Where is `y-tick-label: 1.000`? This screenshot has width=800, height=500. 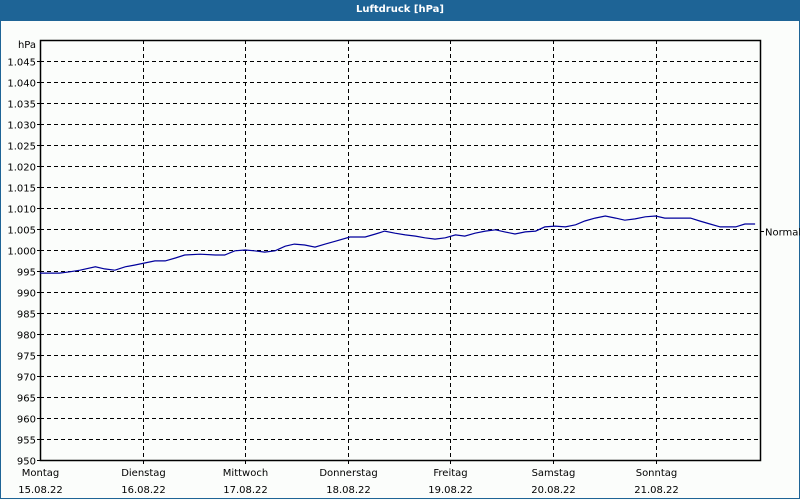
y-tick-label: 1.000 is located at coordinates (21, 252).